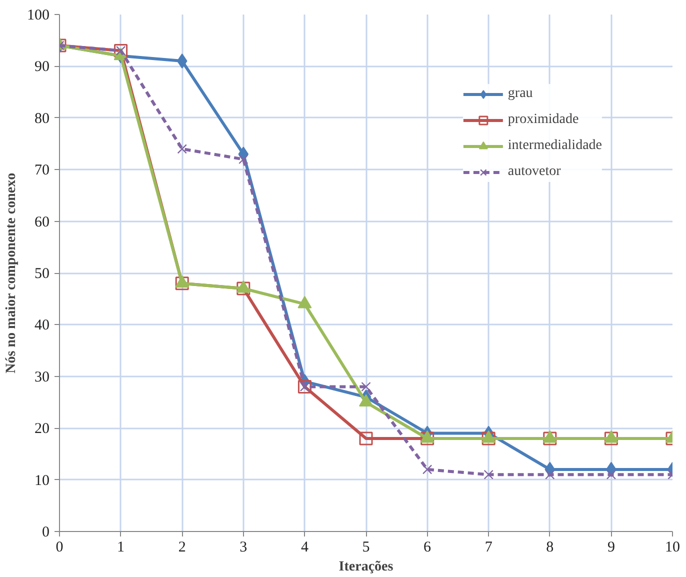 The height and width of the screenshot is (577, 686). Describe the element at coordinates (42, 118) in the screenshot. I see `y-tick-label: 80` at that location.